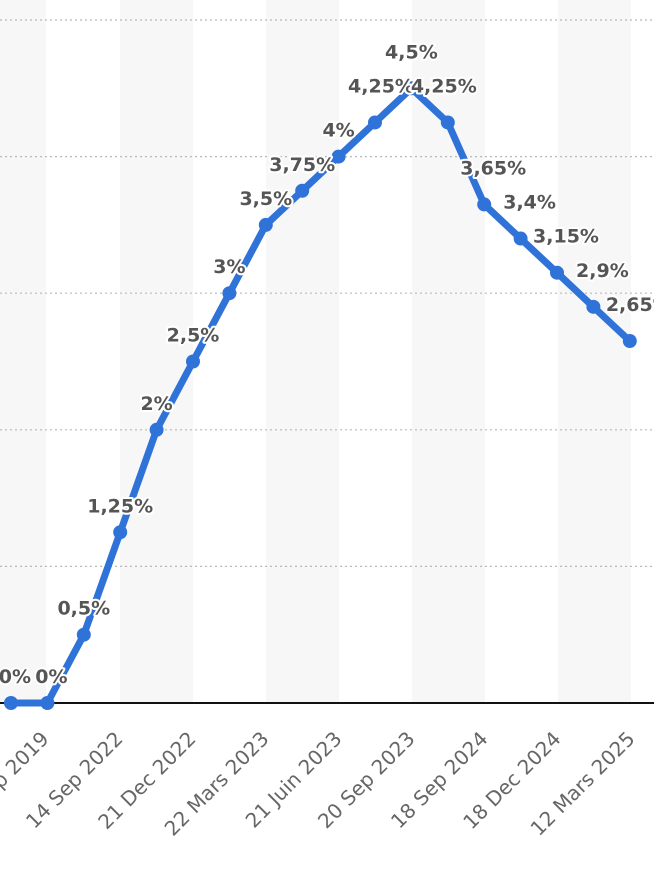 The image size is (654, 878). I want to click on data-label: 4,5%, so click(411, 52).